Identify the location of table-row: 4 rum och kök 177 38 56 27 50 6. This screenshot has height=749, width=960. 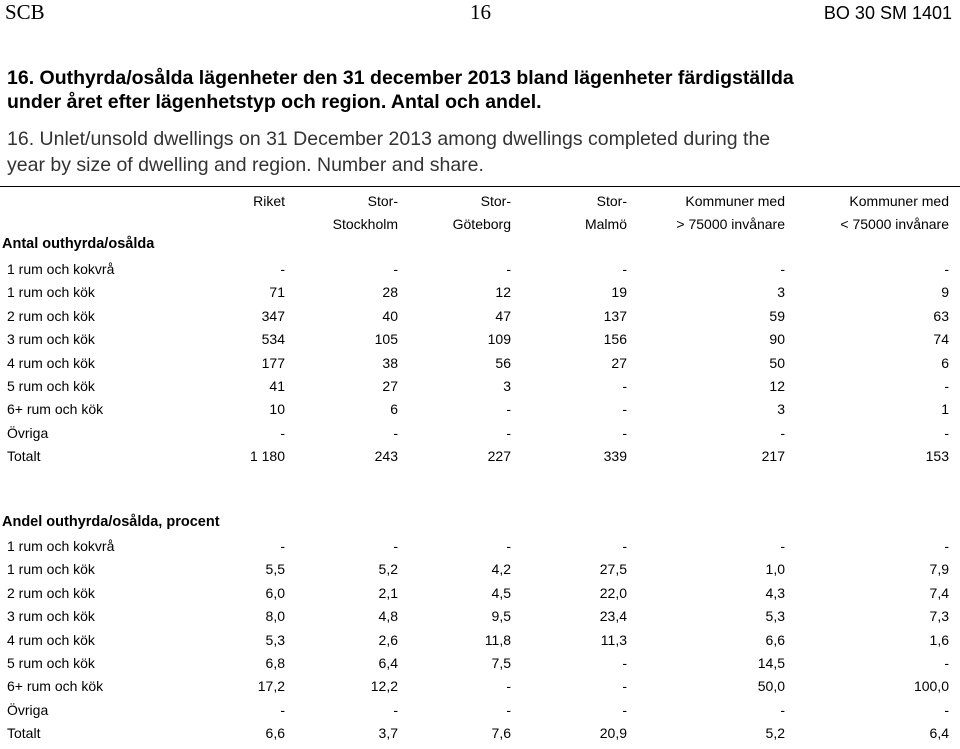
(480, 366).